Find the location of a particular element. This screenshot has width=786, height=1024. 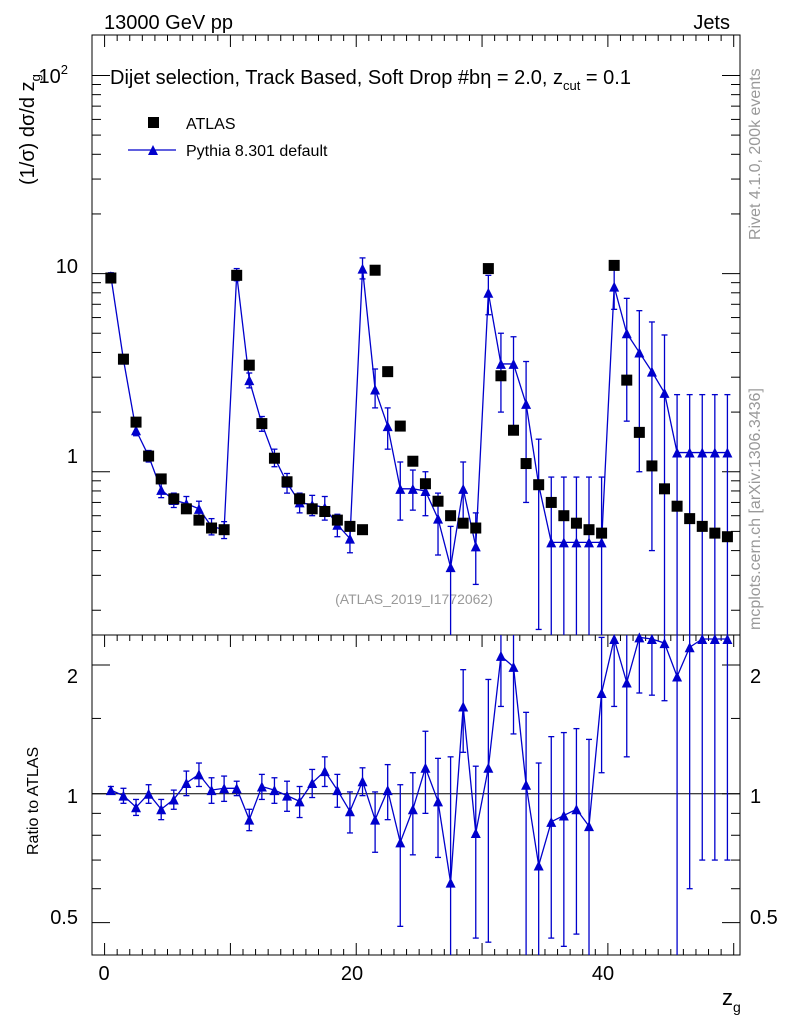

main-ylabel-part1: (1/σ) dσ/d z is located at coordinates (28, 133).